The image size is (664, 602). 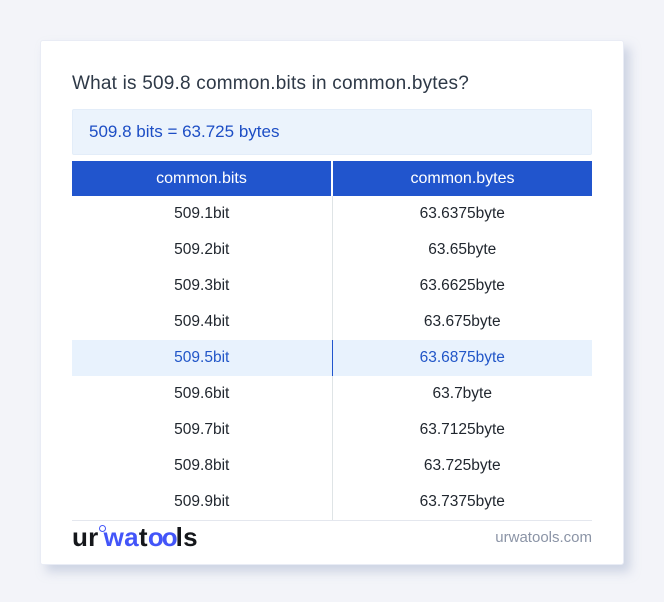 What do you see at coordinates (186, 537) in the screenshot?
I see `logo-part-ls: ls` at bounding box center [186, 537].